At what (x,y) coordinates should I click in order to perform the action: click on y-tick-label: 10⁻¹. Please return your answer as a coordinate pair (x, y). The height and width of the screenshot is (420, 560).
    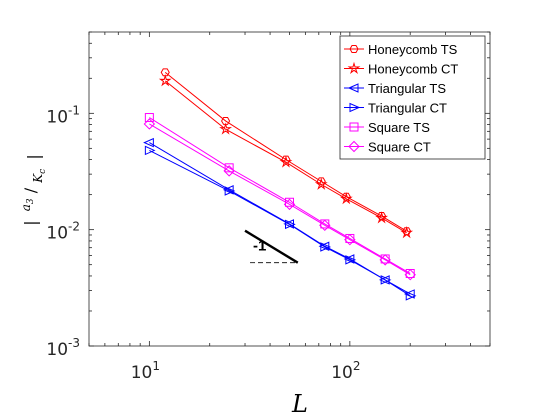
    Looking at the image, I should click on (63, 115).